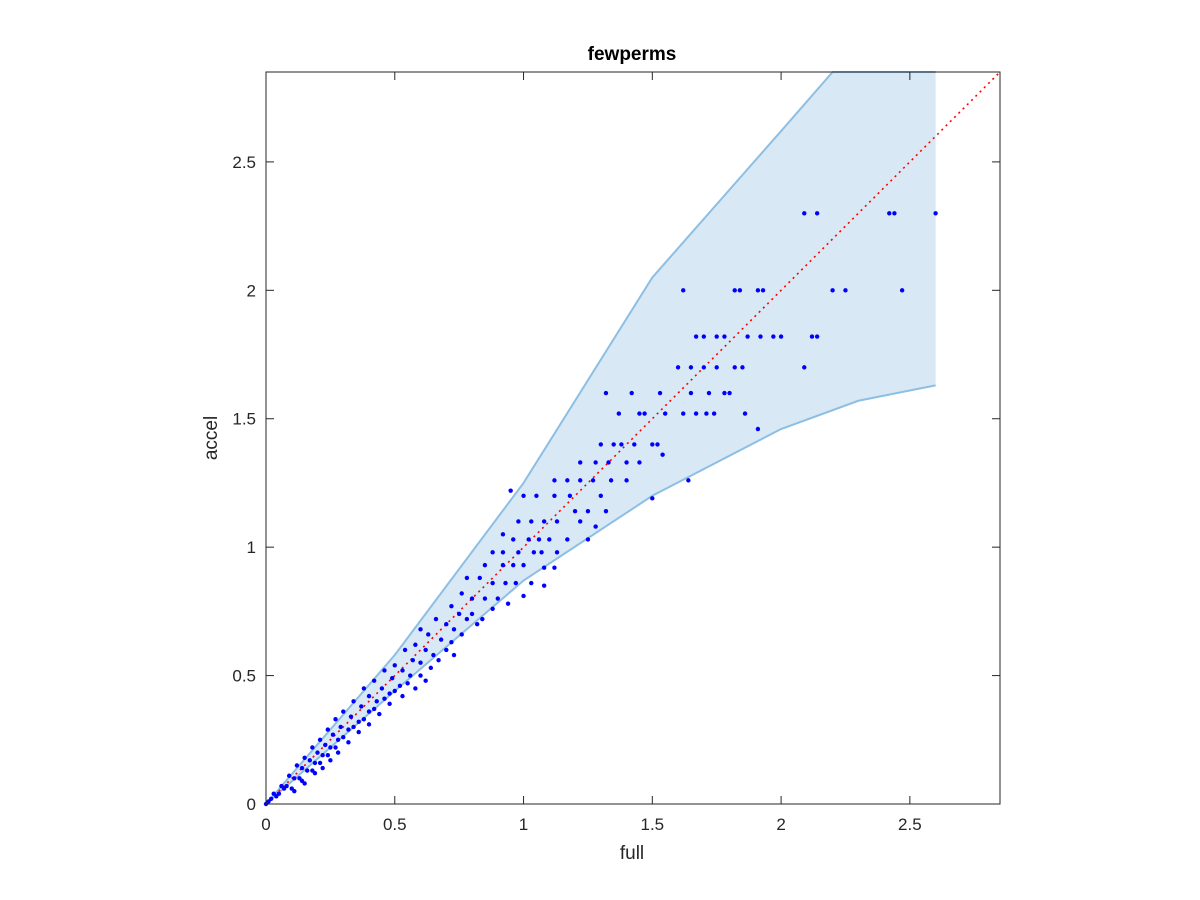  I want to click on y-tick-label: 1.5, so click(244, 419).